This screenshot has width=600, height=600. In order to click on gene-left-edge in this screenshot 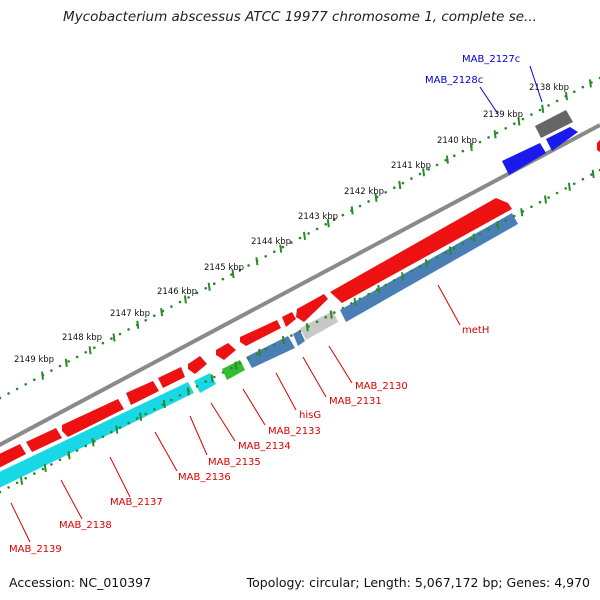, I will do `click(13, 457)`.